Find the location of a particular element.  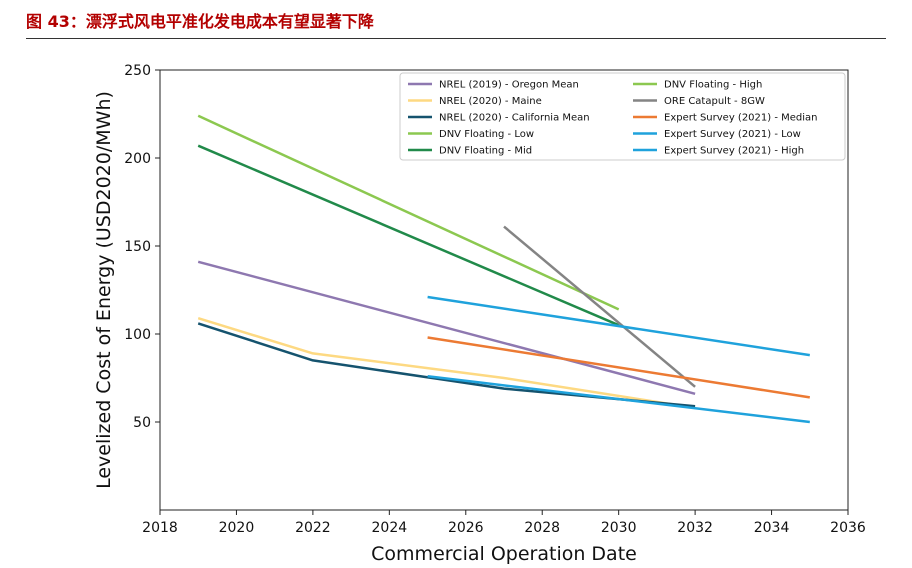

legend-box is located at coordinates (622, 116).